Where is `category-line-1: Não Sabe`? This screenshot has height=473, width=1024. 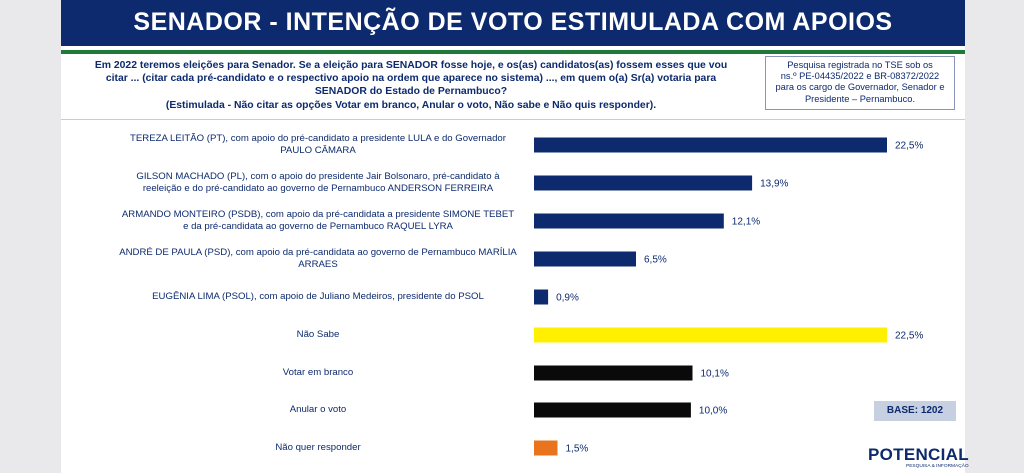
category-line-1: Não Sabe is located at coordinates (318, 334).